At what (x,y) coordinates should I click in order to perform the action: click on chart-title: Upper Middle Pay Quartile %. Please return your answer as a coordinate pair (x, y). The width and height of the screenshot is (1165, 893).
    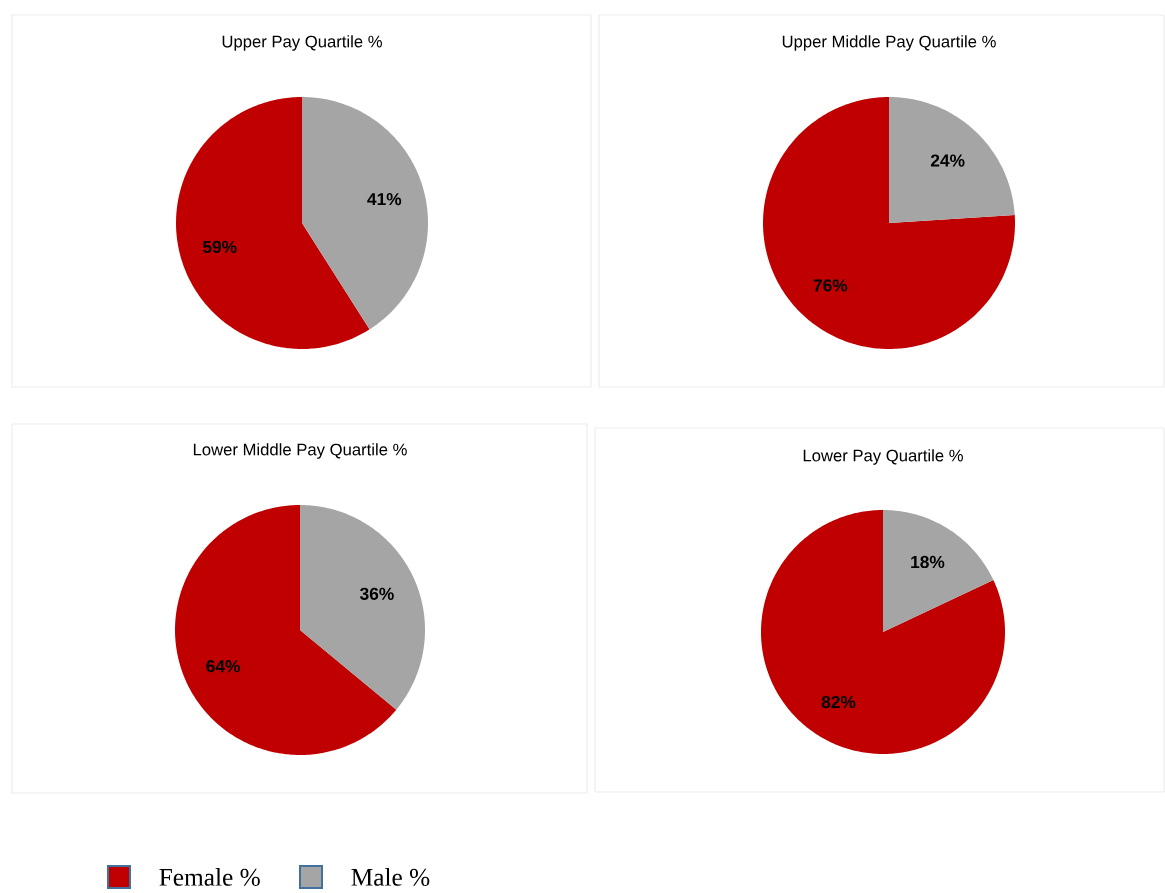
    Looking at the image, I should click on (889, 43).